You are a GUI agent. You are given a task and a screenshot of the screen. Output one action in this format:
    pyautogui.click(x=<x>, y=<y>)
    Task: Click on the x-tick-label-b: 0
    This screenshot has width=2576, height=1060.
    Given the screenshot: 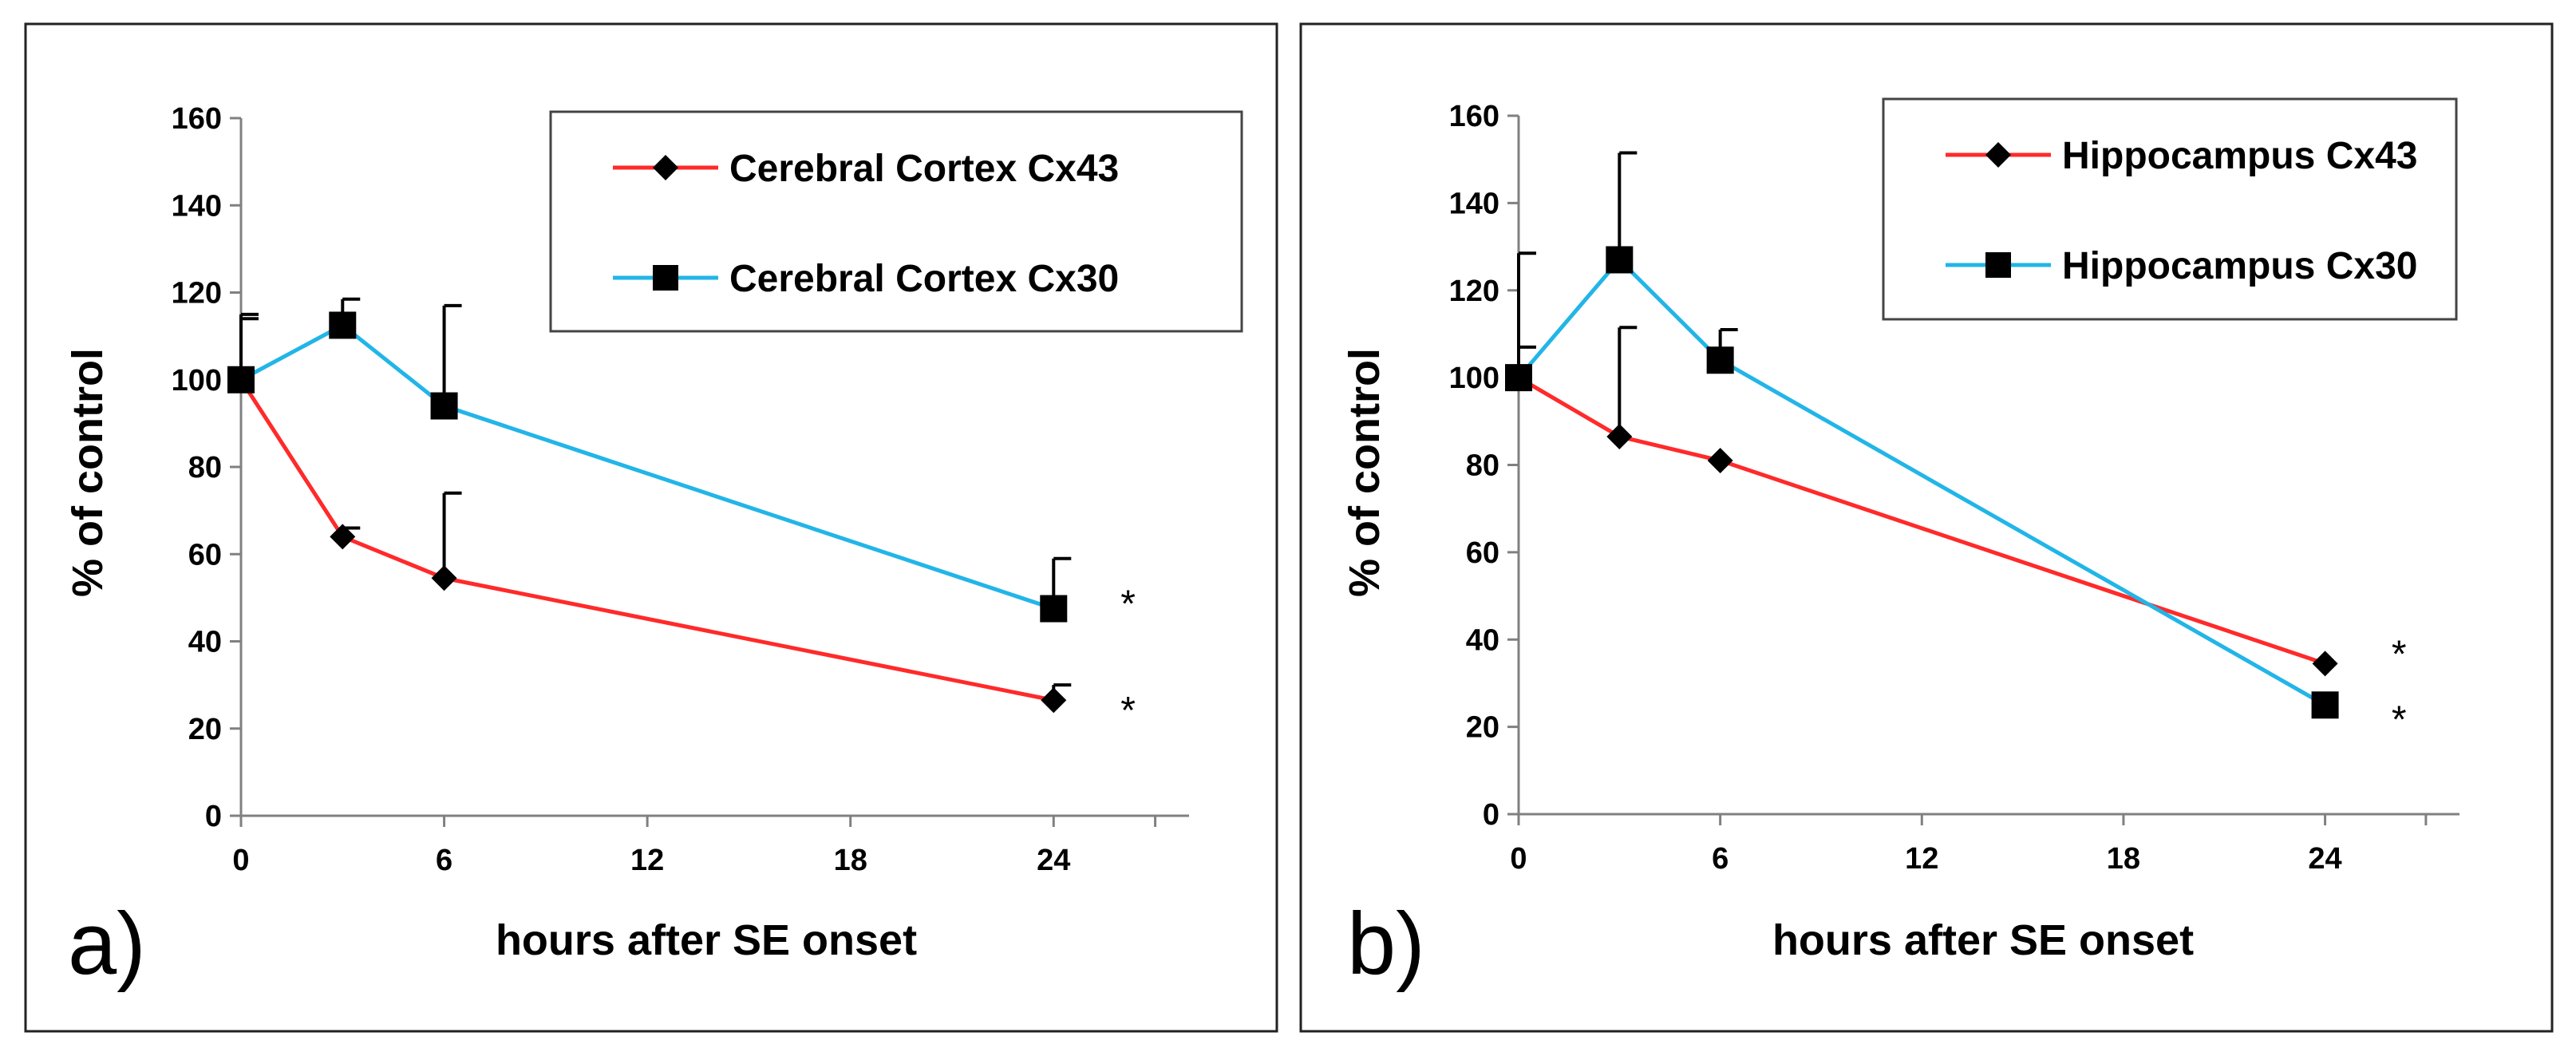 What is the action you would take?
    pyautogui.click(x=1518, y=859)
    